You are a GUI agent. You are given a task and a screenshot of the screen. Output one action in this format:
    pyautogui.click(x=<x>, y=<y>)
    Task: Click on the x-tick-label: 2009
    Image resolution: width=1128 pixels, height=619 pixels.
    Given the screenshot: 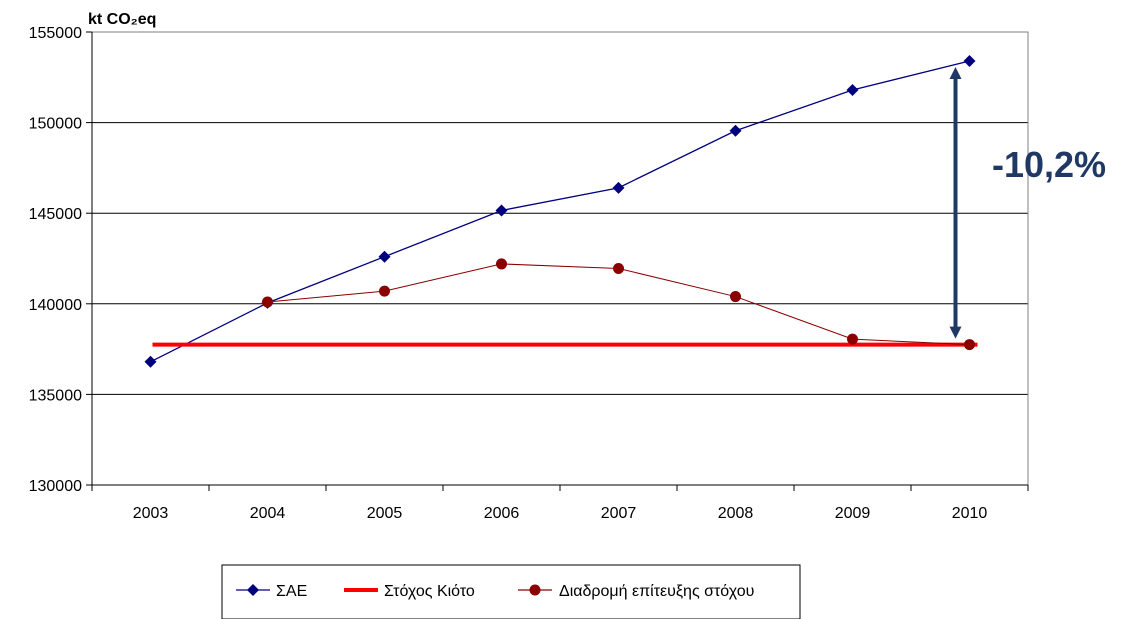 What is the action you would take?
    pyautogui.click(x=853, y=513)
    